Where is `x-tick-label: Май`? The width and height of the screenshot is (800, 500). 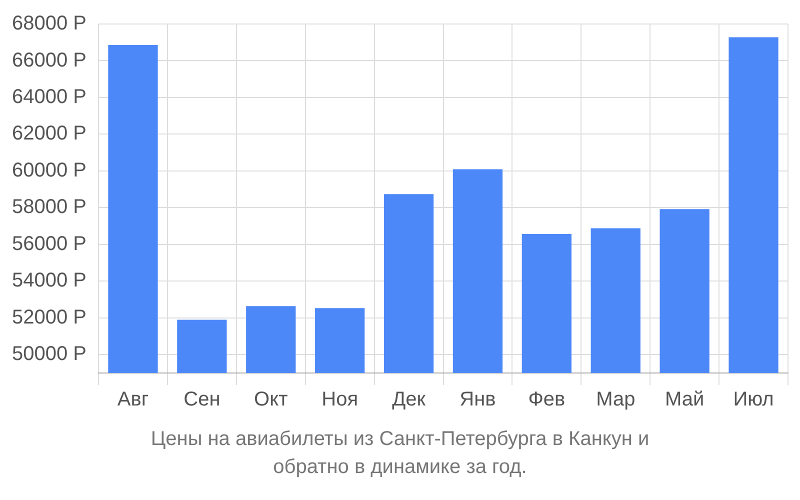 x-tick-label: Май is located at coordinates (684, 399).